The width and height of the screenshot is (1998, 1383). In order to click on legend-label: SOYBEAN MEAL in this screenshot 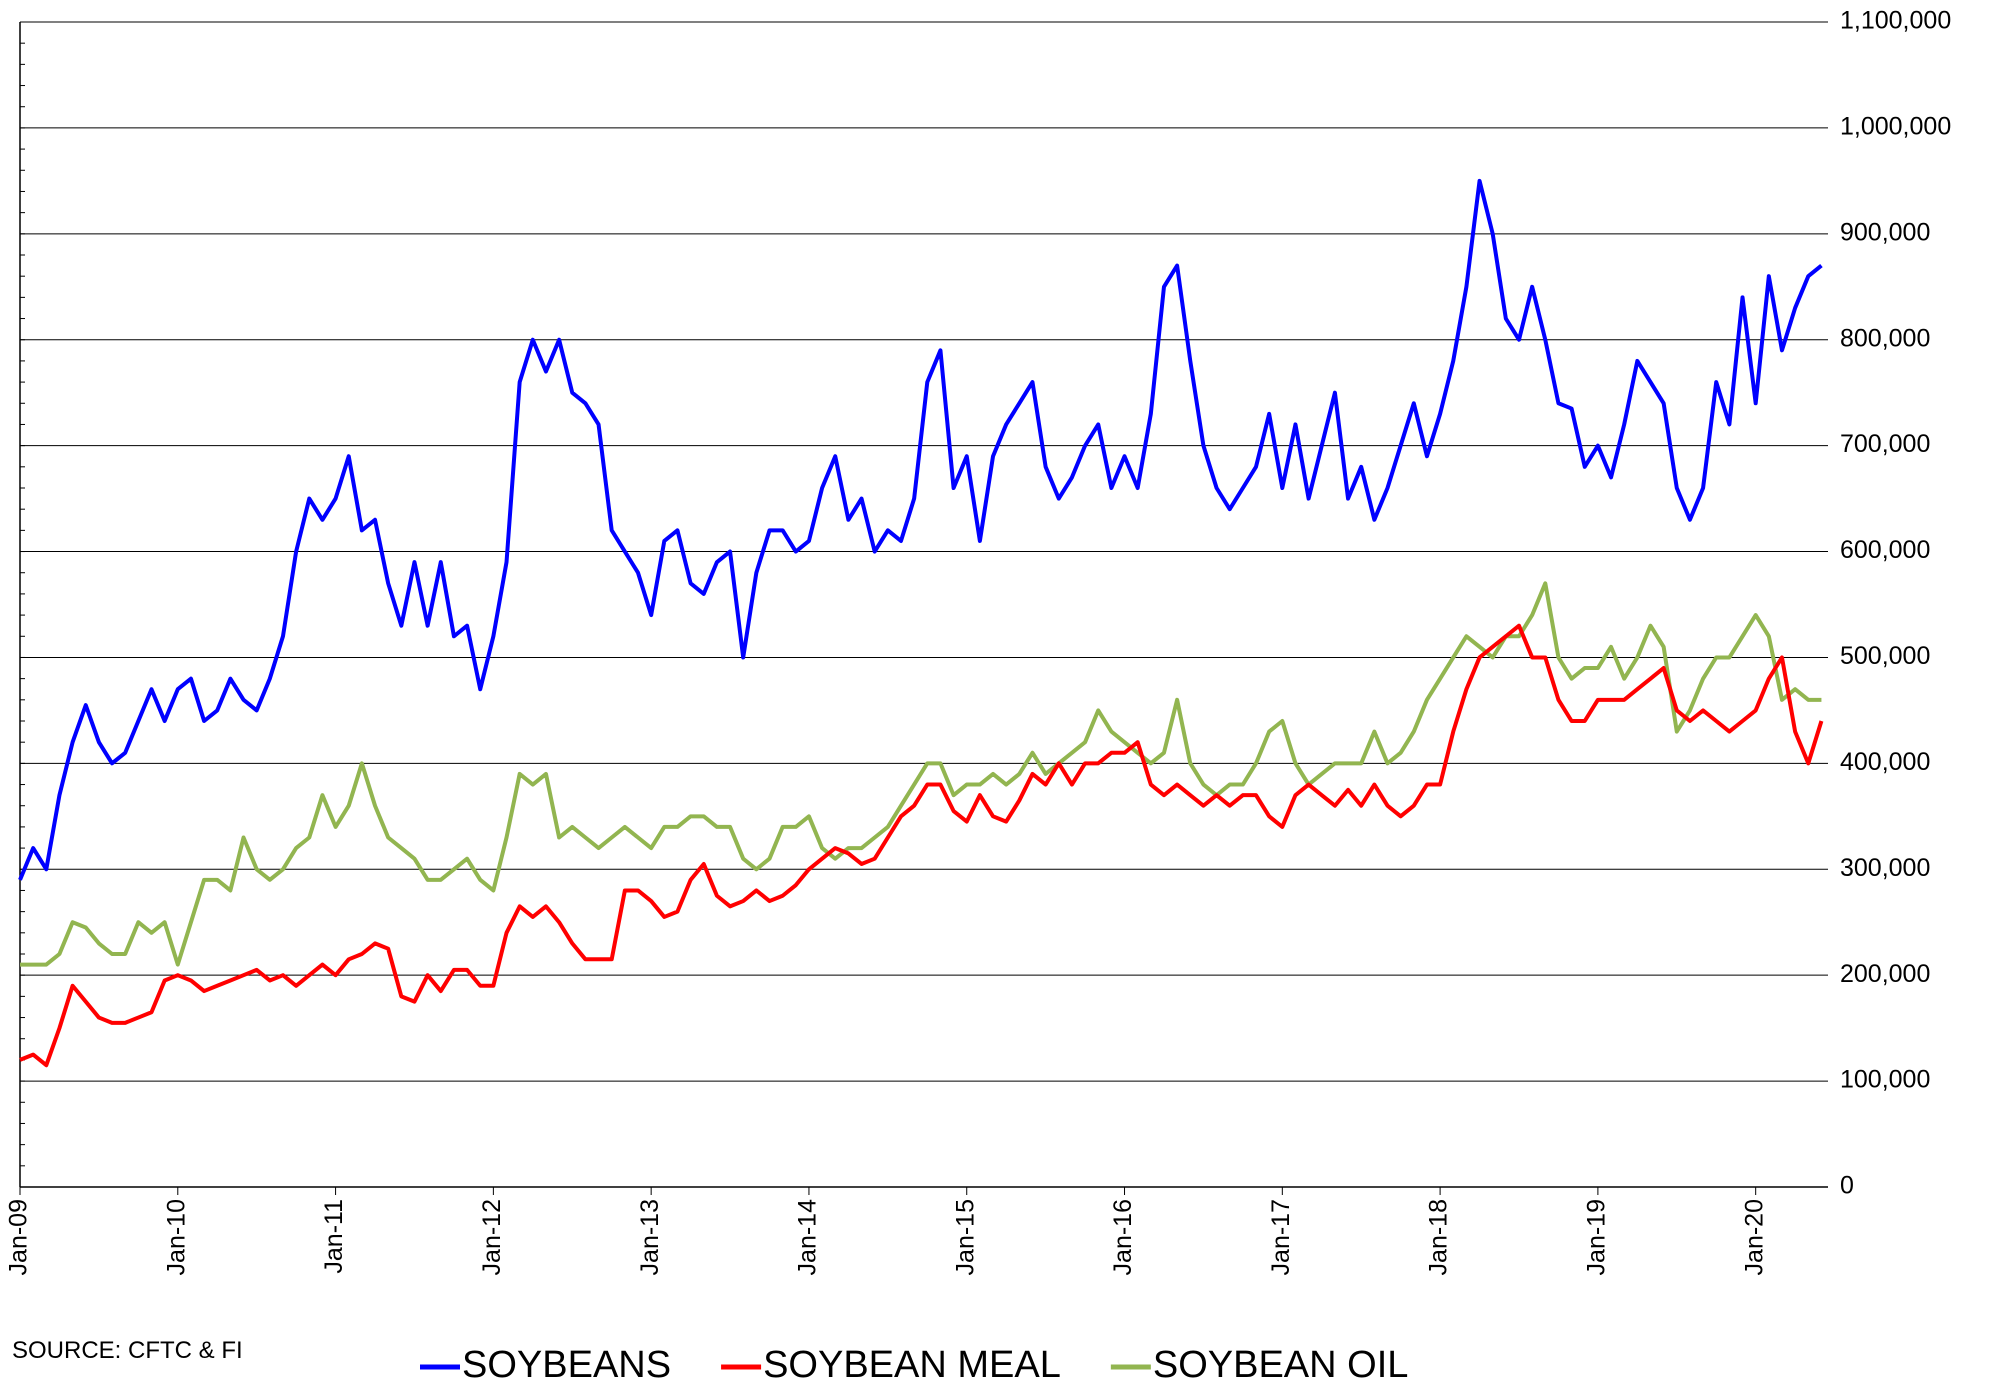, I will do `click(912, 1363)`.